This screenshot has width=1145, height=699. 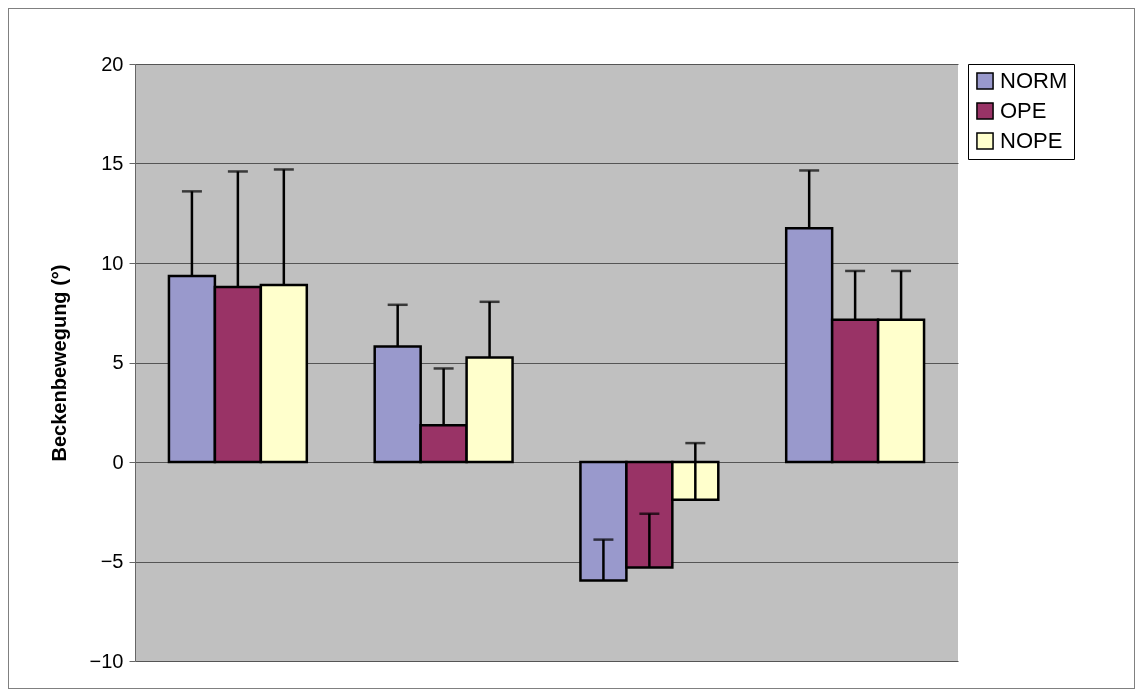 What do you see at coordinates (118, 362) in the screenshot?
I see `y-tick-label: 5` at bounding box center [118, 362].